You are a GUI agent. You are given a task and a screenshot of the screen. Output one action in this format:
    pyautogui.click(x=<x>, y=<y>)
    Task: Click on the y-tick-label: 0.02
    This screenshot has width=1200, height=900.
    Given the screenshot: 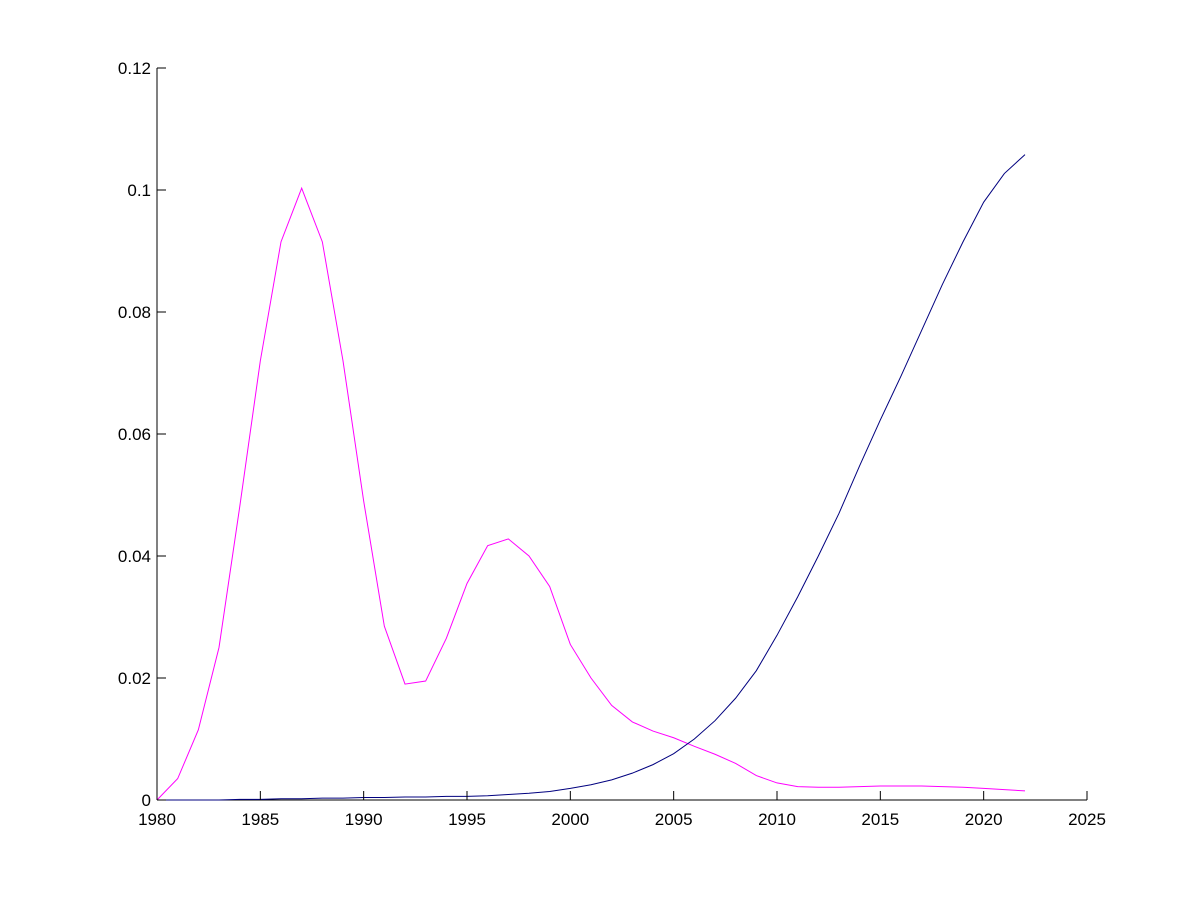 What is the action you would take?
    pyautogui.click(x=134, y=678)
    